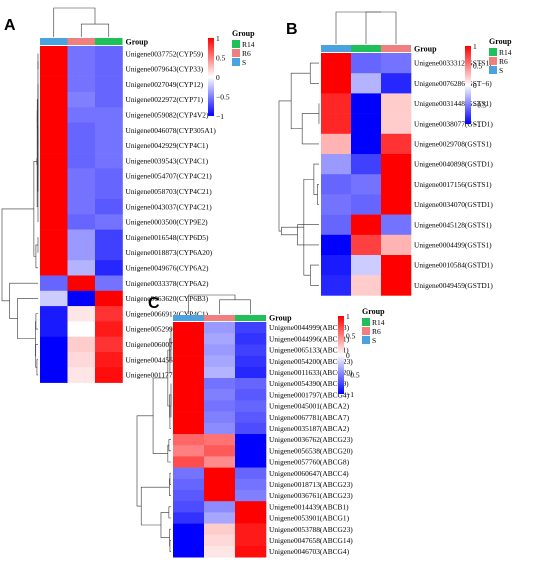 The image size is (550, 567). What do you see at coordinates (351, 336) in the screenshot?
I see `colorbar-tick-label: 0.5` at bounding box center [351, 336].